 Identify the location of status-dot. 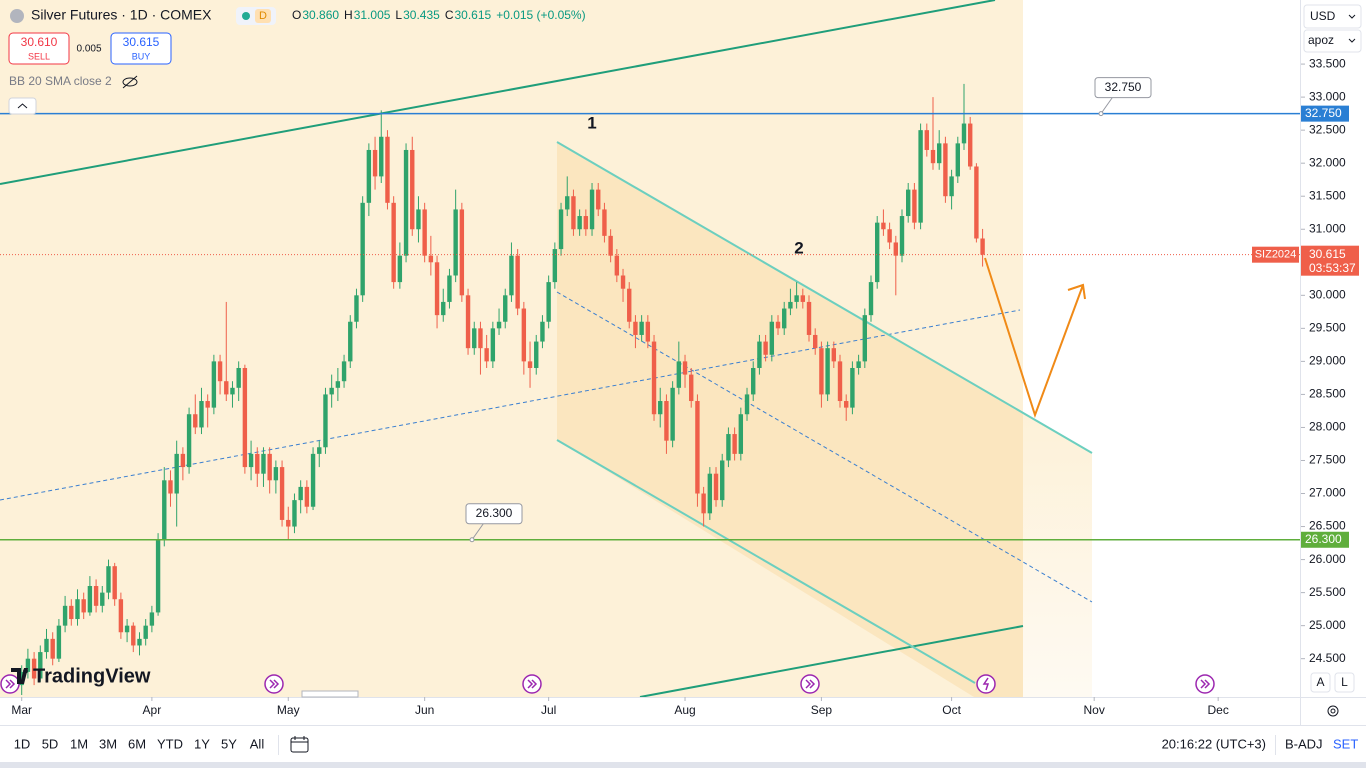
(246, 16).